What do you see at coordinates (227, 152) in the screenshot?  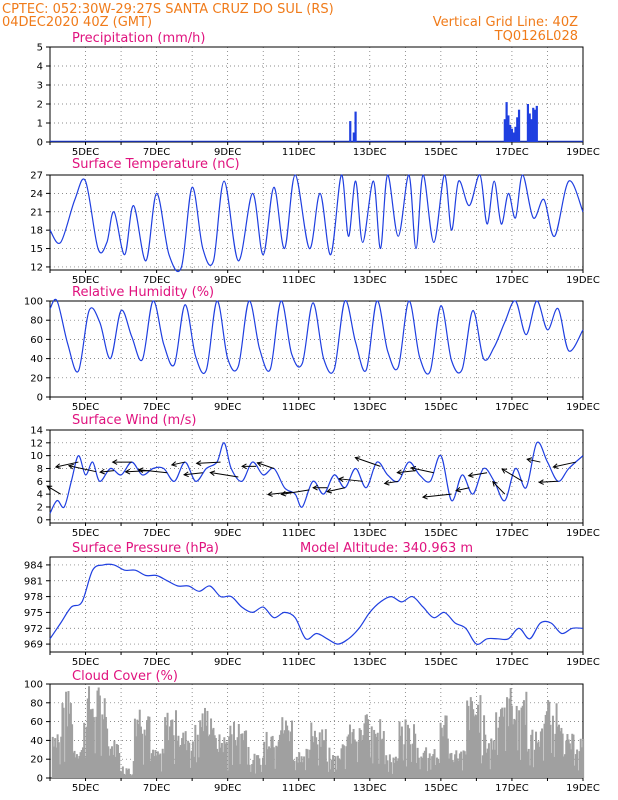 I see `x-tick-label: 9DEC` at bounding box center [227, 152].